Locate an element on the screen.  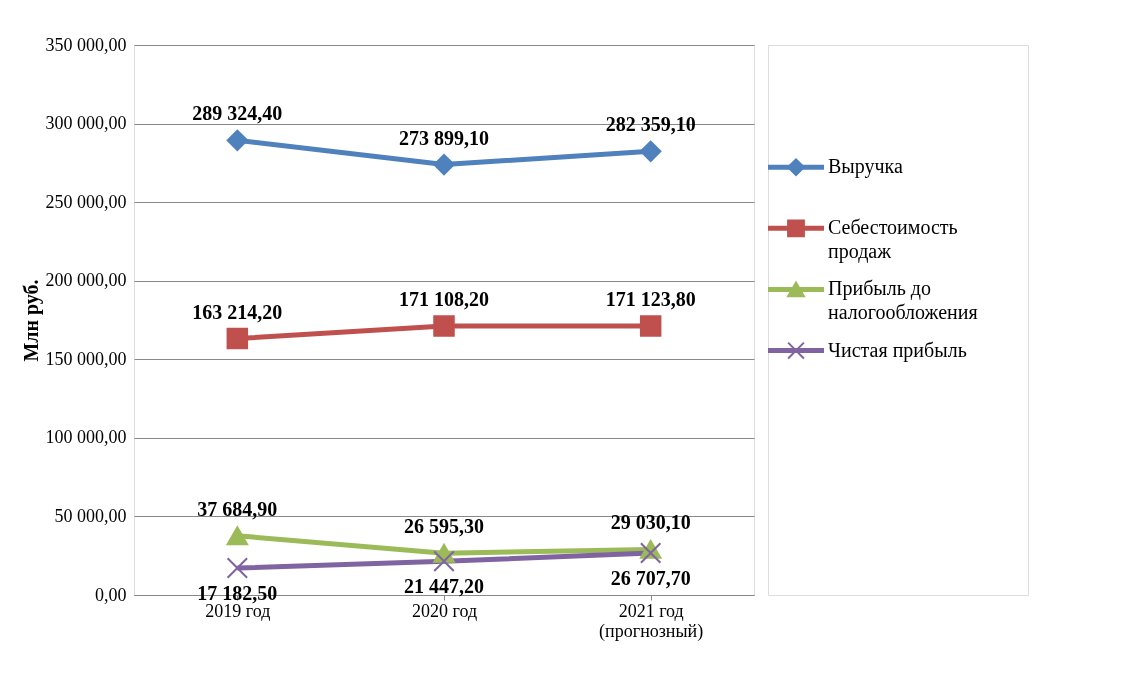
data-label: 171 108,20 is located at coordinates (444, 299).